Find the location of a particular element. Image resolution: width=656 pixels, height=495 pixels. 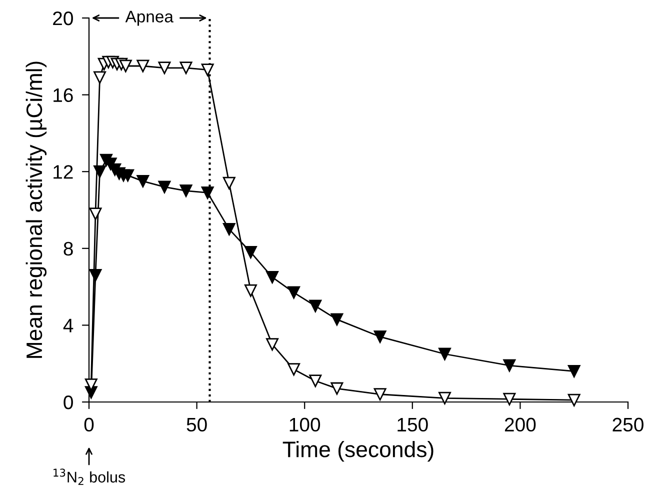

y-axis-title: Mean regional activity (µCi/ml) is located at coordinates (36, 210).